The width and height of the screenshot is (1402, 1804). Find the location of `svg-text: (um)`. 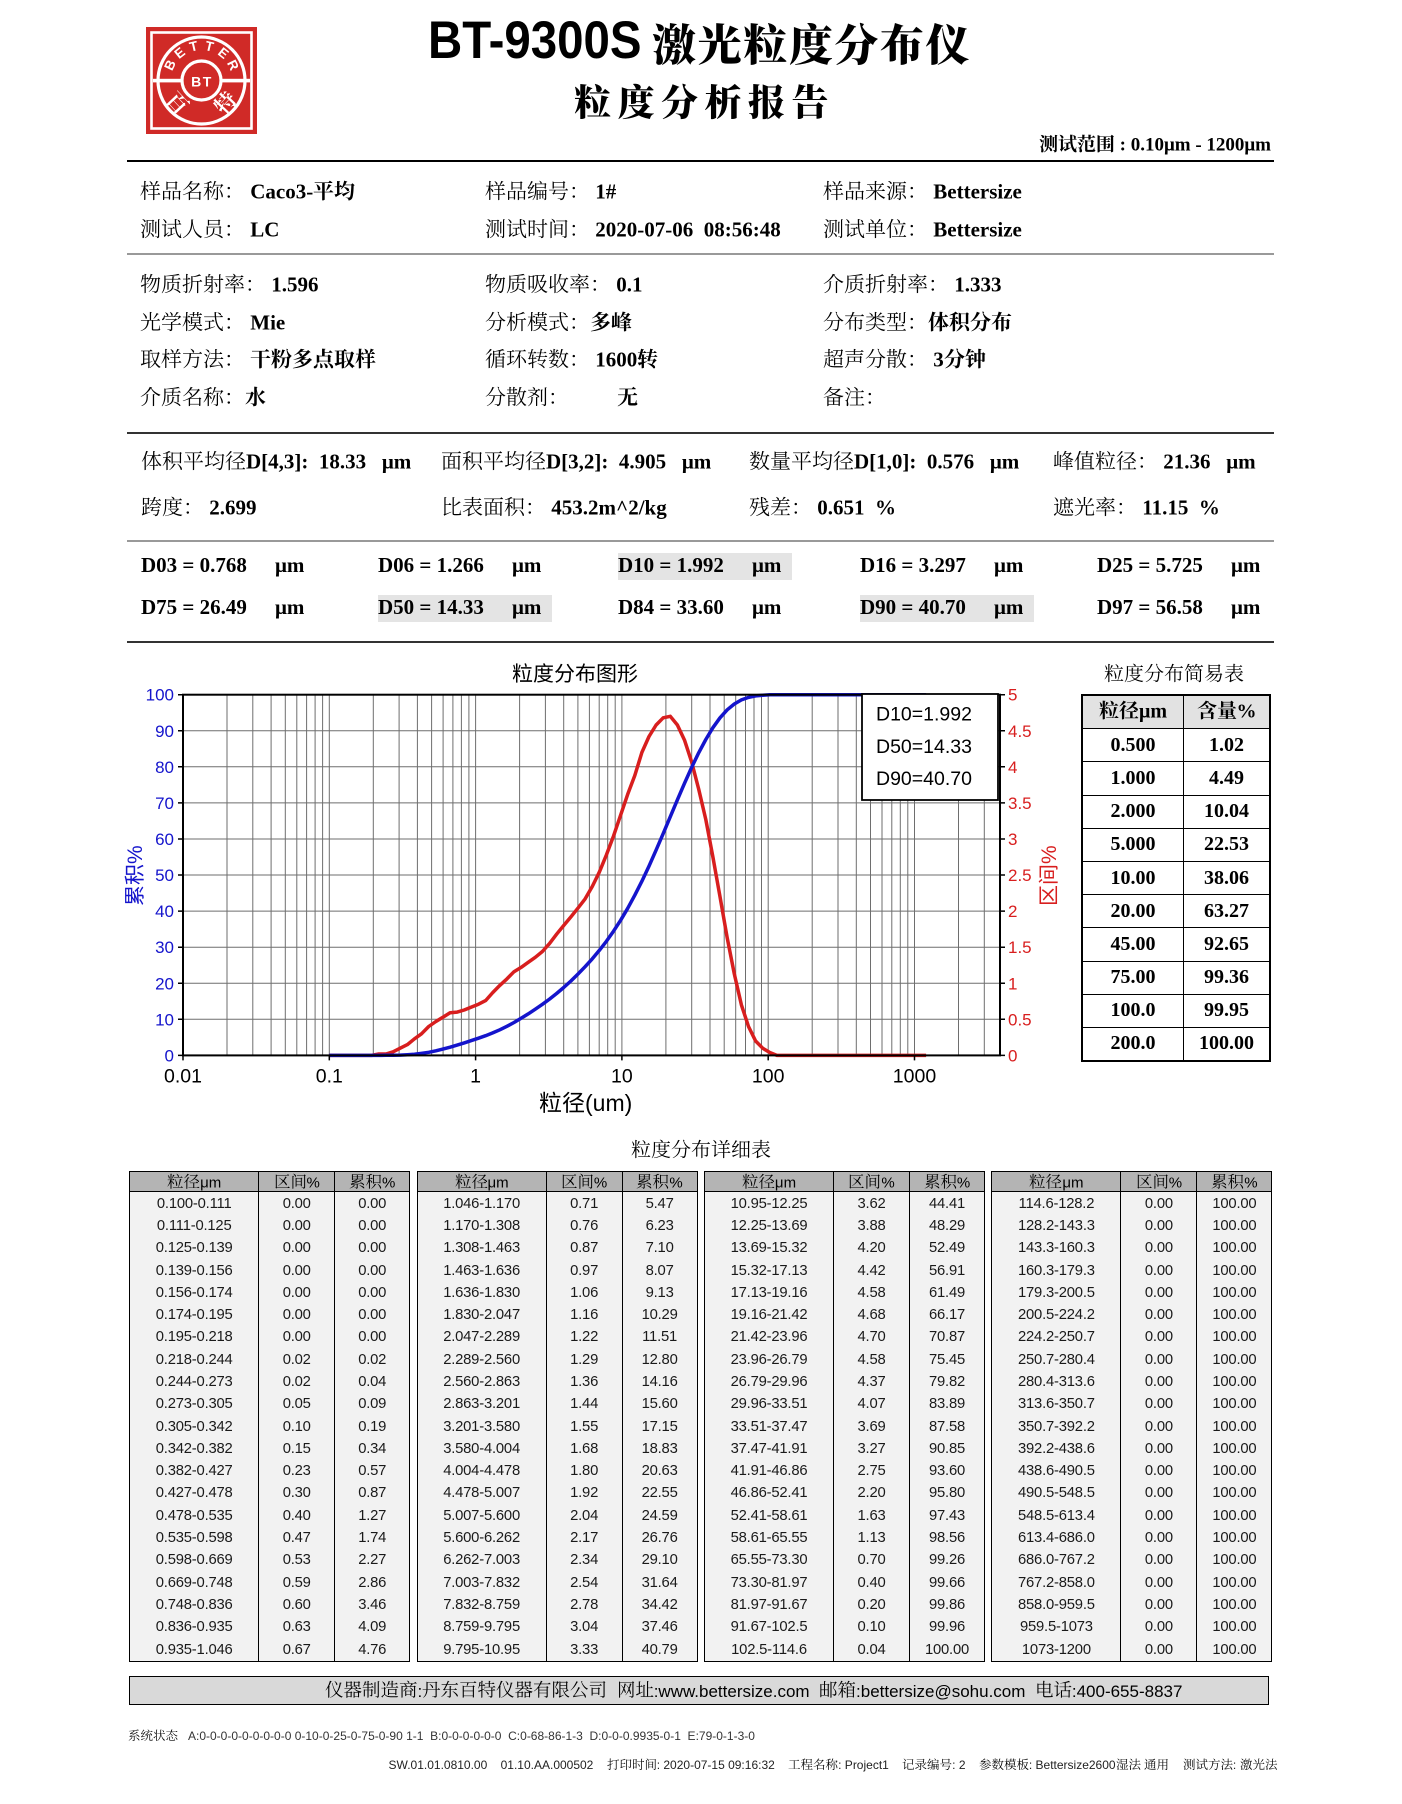

svg-text: (um) is located at coordinates (608, 1103).